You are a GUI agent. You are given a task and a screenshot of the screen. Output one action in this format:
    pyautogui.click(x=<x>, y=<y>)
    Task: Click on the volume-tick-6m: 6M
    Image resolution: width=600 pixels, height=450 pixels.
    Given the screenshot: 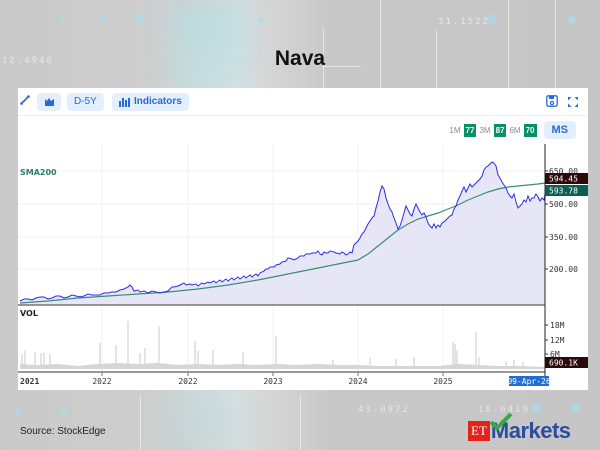 What is the action you would take?
    pyautogui.click(x=555, y=354)
    